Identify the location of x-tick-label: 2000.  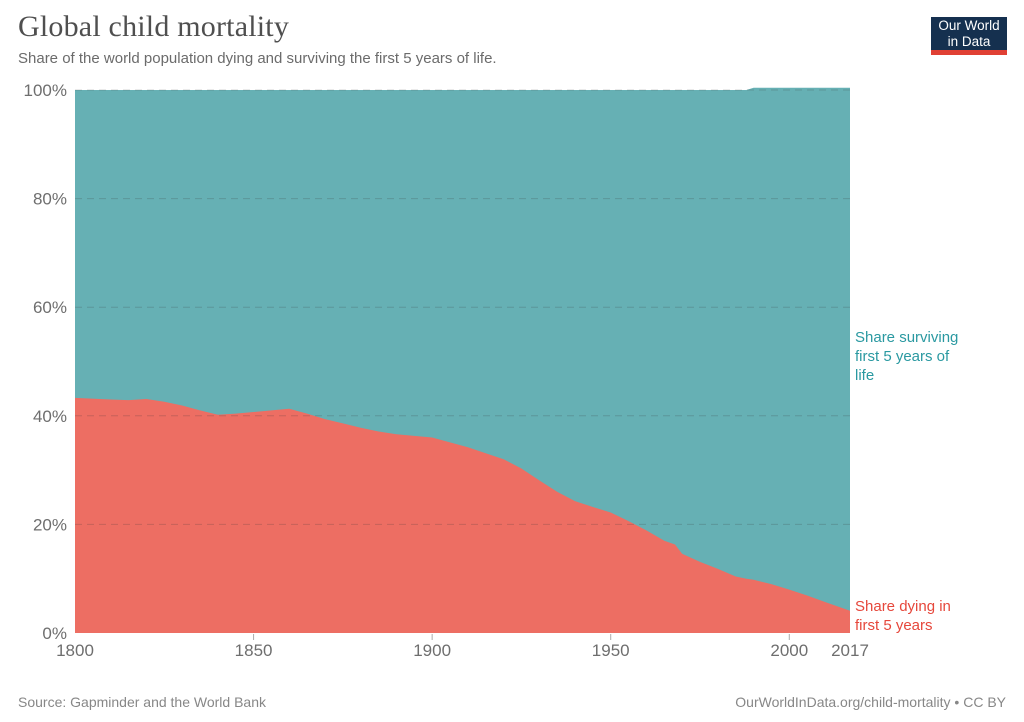
(789, 650).